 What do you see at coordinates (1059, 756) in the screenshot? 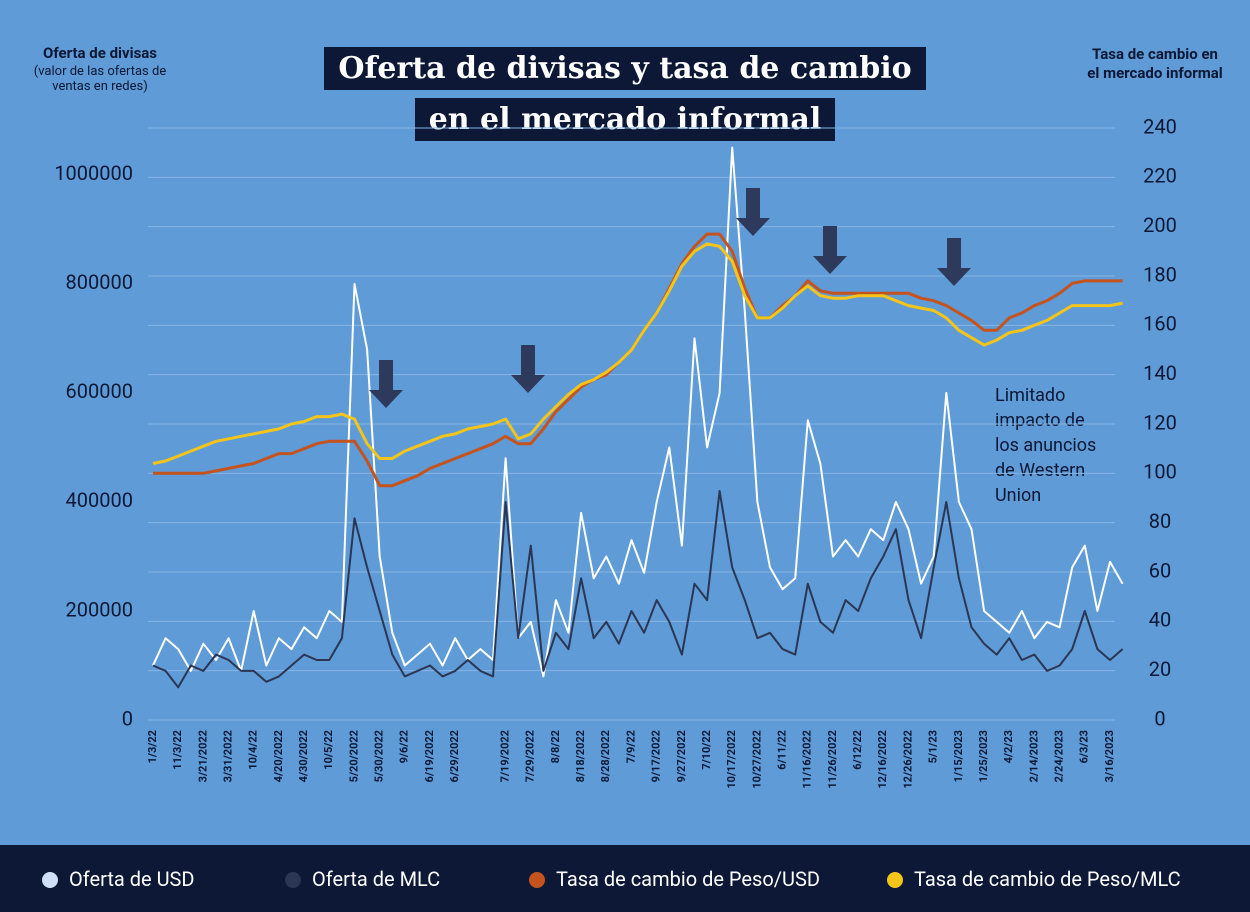
I see `x-tick-label: 2/24/2023` at bounding box center [1059, 756].